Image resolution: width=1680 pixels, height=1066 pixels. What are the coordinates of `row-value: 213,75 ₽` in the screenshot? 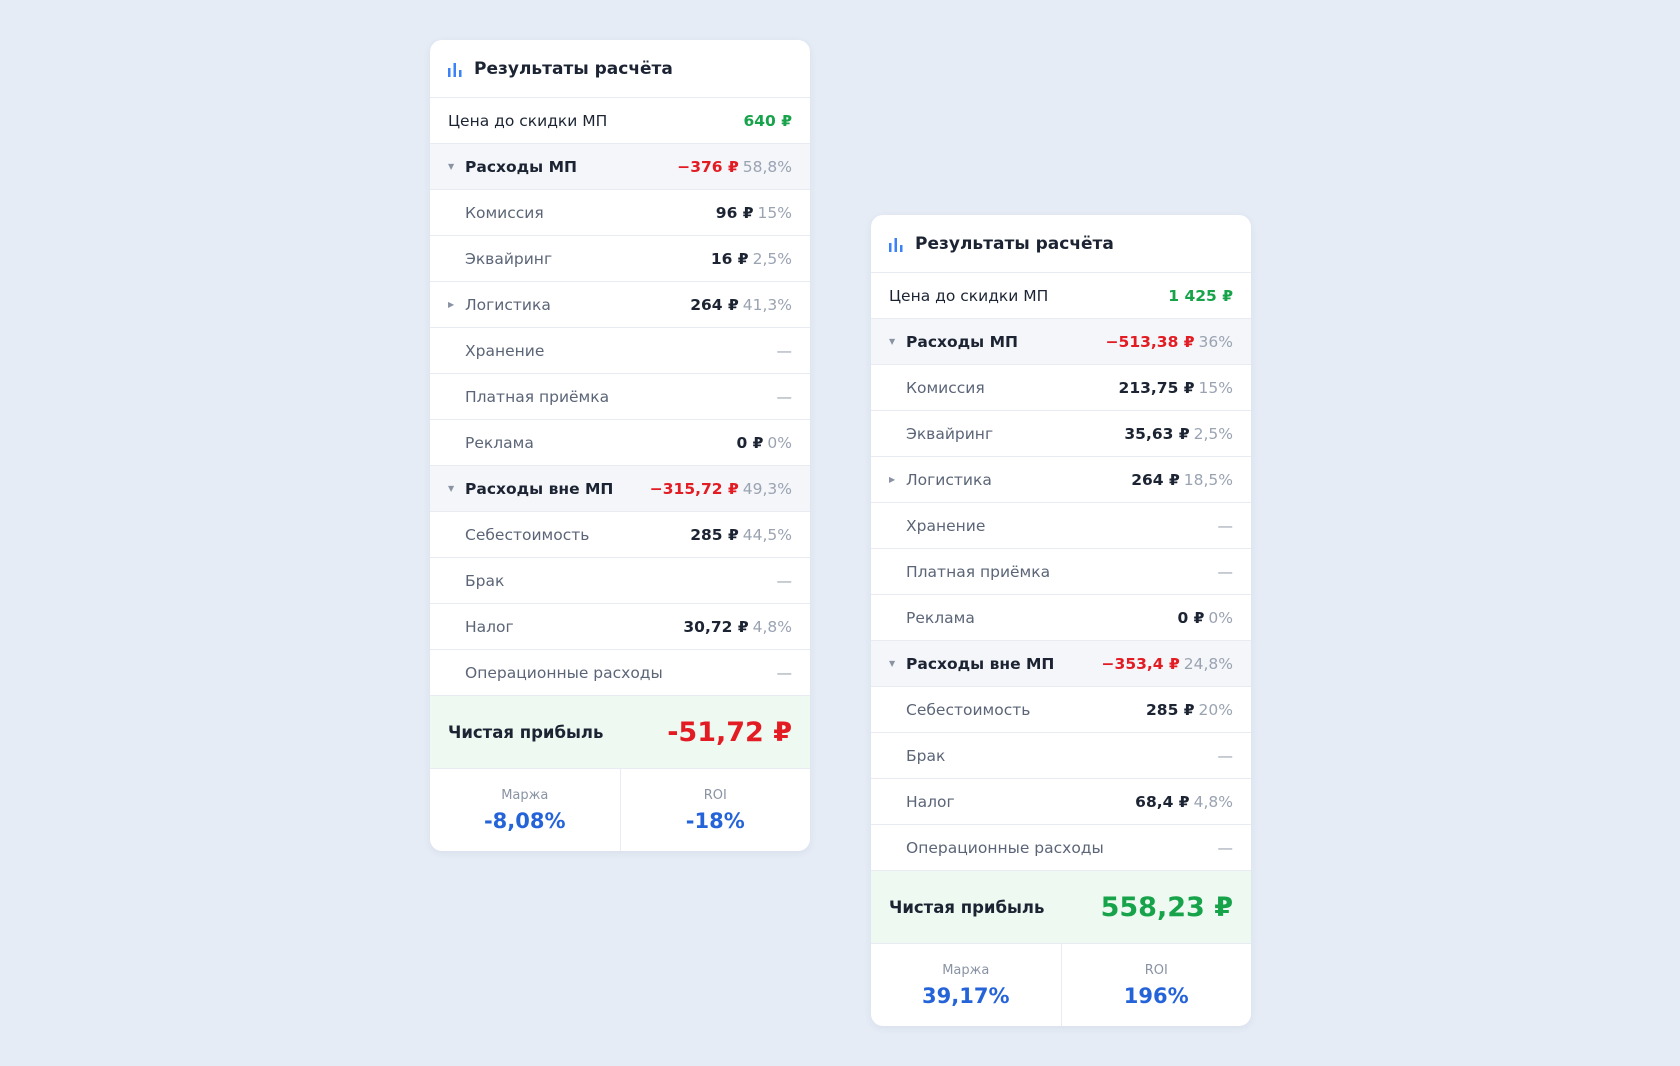 It's located at (1156, 387).